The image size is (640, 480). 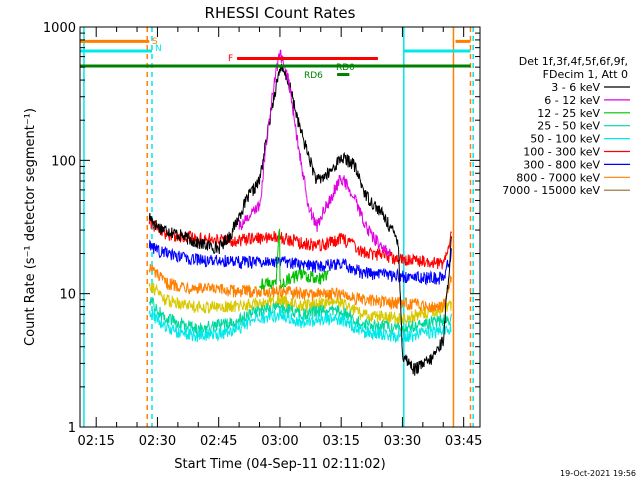 I want to click on legend-entry-5: 100 - 300 keV, so click(x=561, y=152).